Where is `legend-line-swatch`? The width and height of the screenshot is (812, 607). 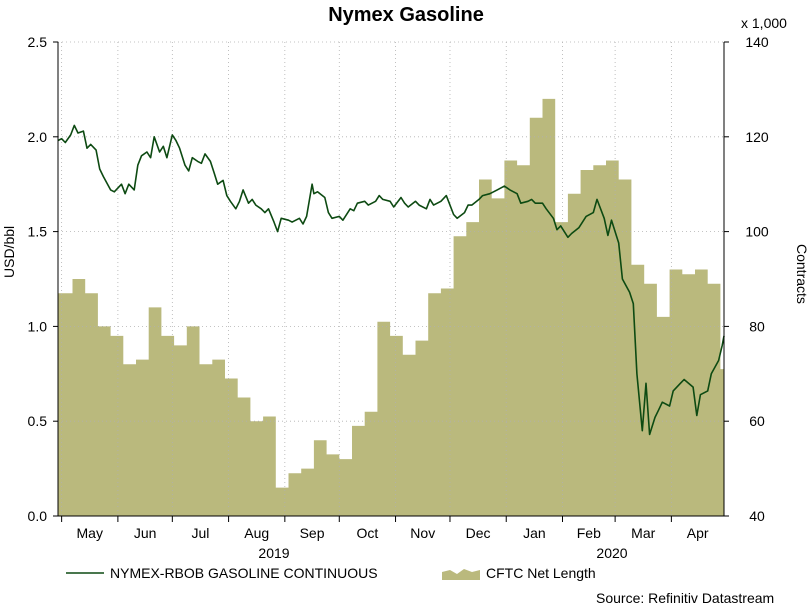
legend-line-swatch is located at coordinates (85, 573).